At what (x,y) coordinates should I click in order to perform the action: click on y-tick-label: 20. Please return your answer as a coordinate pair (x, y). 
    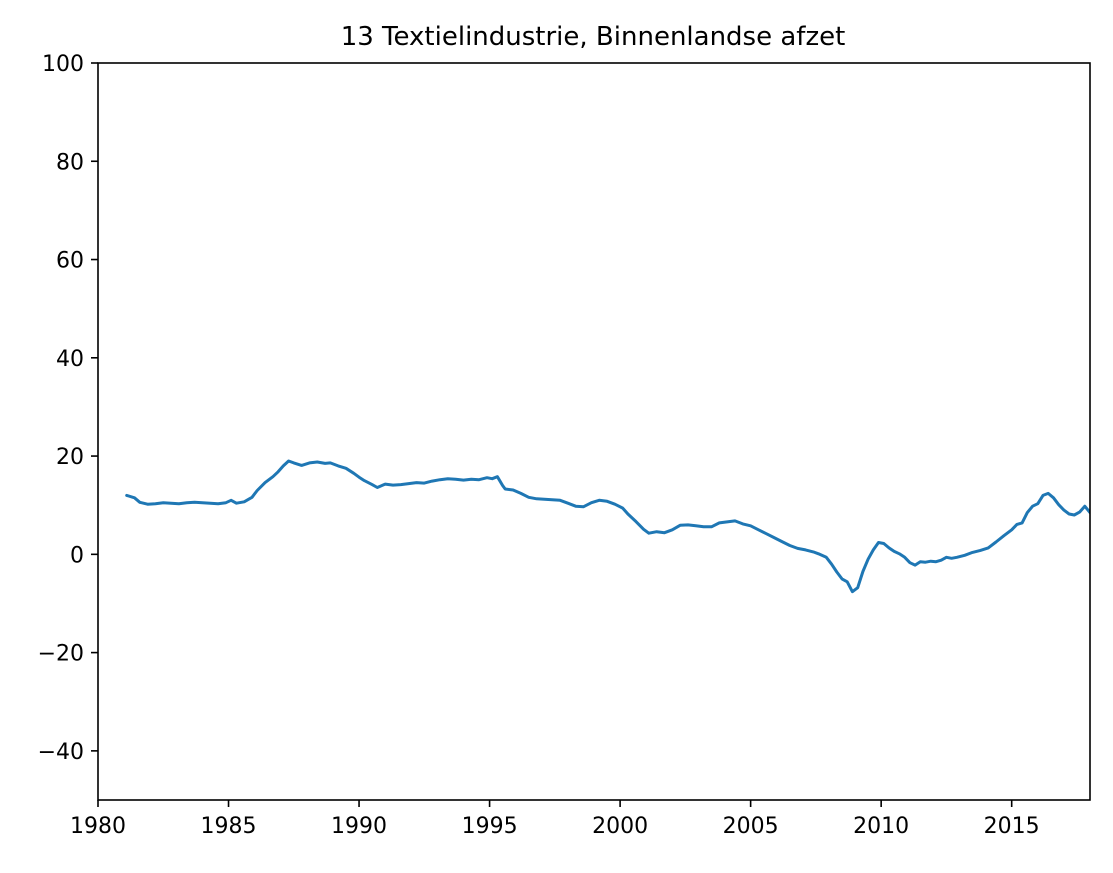
    Looking at the image, I should click on (70, 457).